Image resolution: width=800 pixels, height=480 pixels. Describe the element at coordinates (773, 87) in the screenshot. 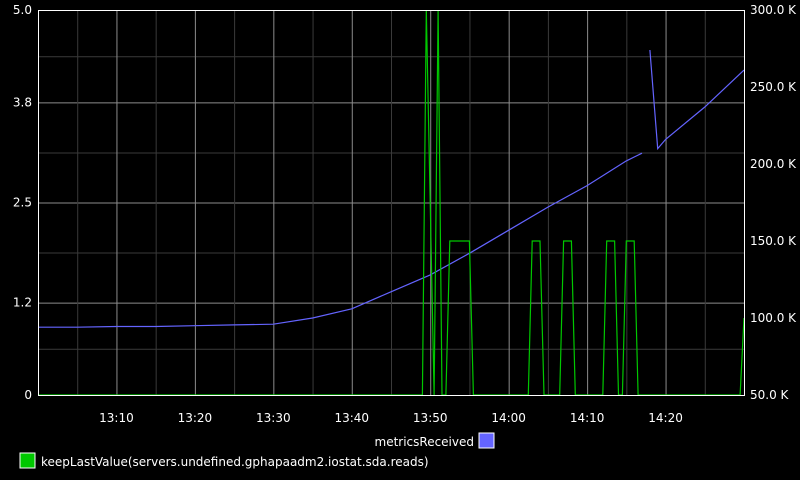

I see `right-tick-label: 250.0 K` at that location.